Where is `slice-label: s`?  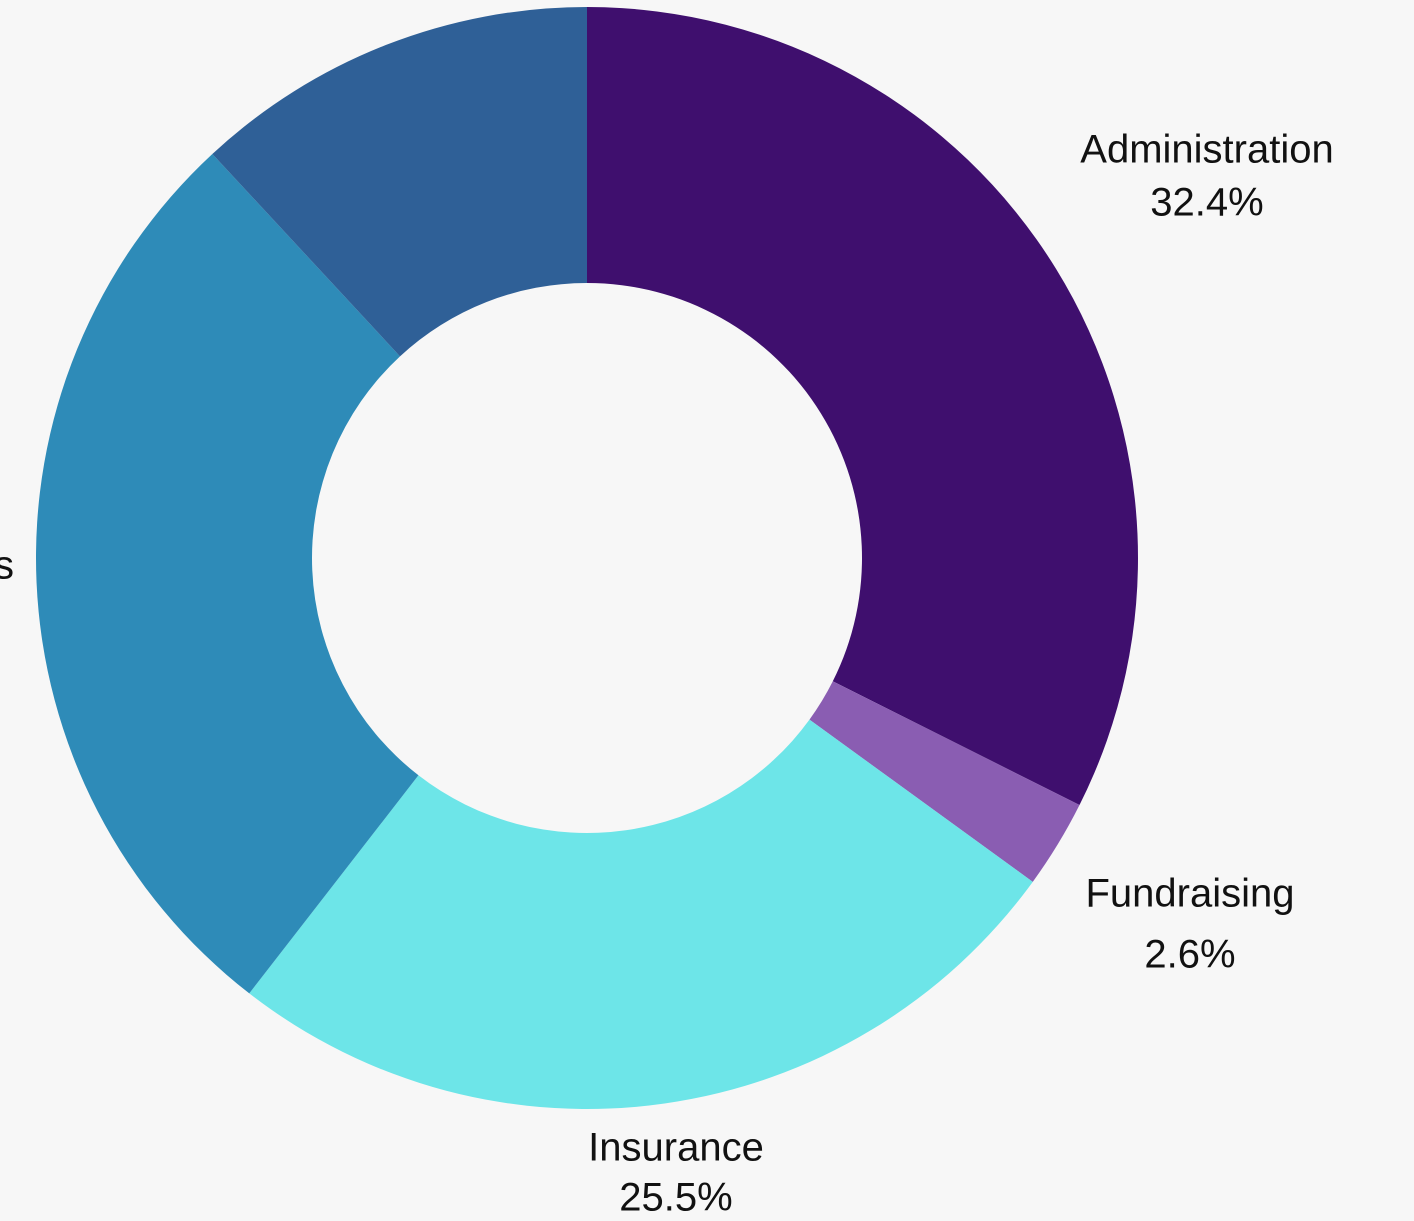 slice-label: s is located at coordinates (7, 566).